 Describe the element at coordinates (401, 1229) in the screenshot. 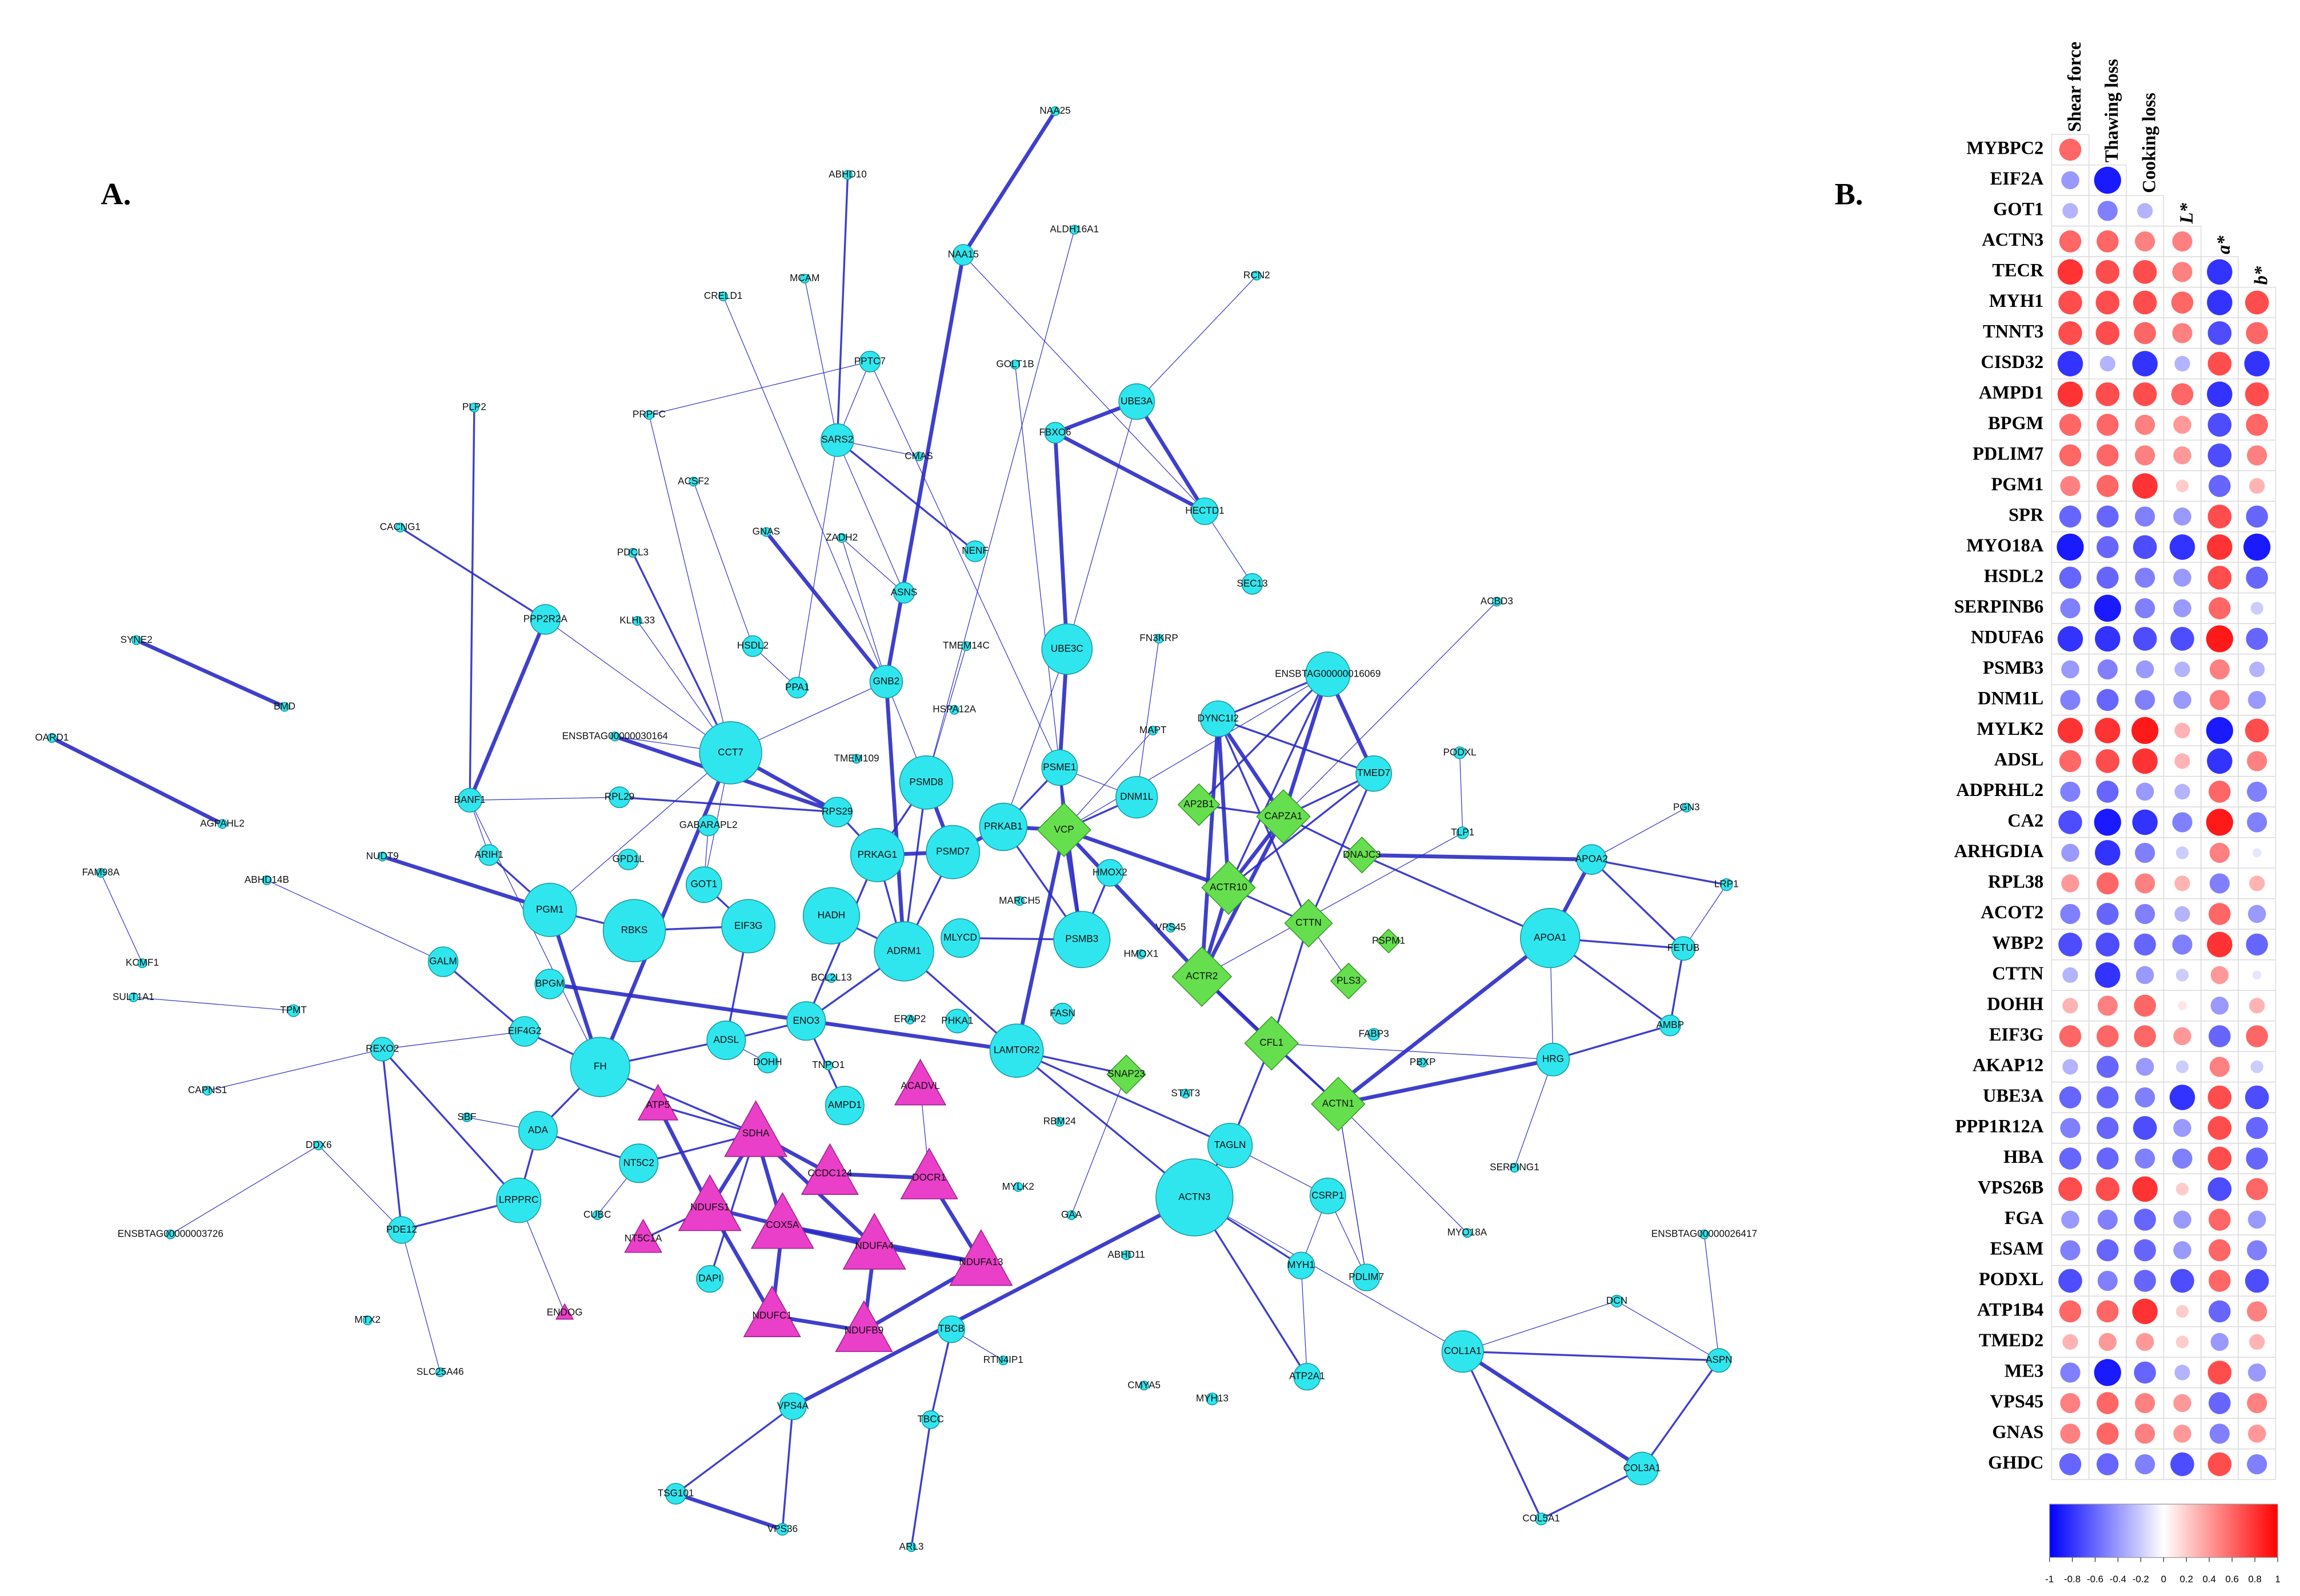

I see `node-label: PDE12` at that location.